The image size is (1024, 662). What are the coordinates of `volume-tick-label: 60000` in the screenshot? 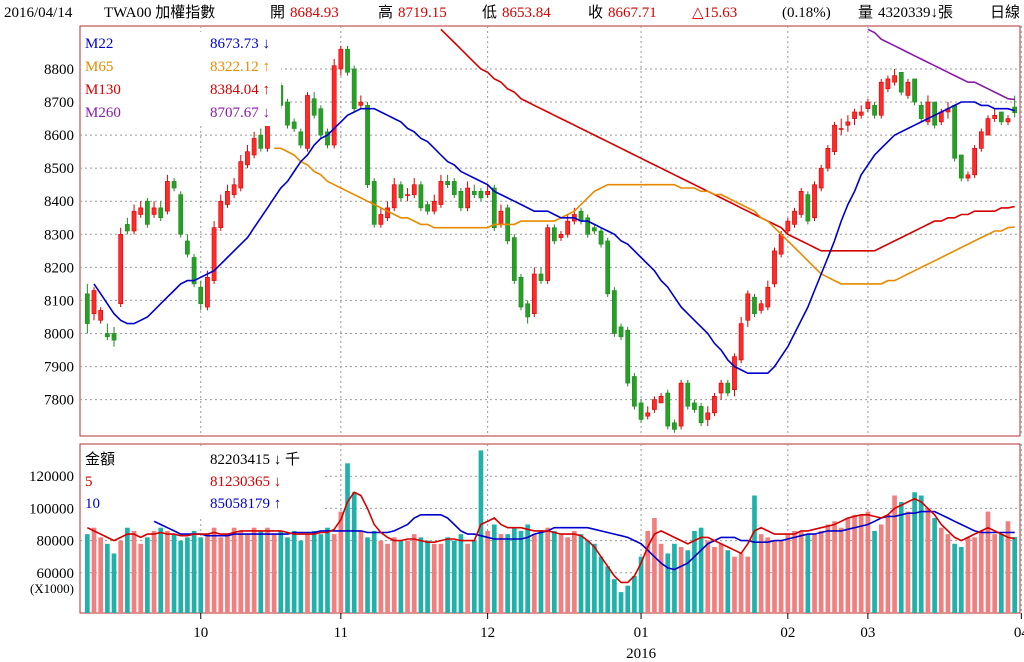 It's located at (56, 574).